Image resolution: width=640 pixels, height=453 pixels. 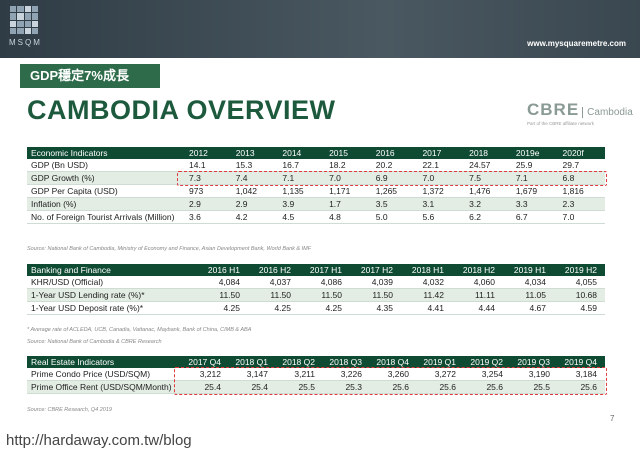 I want to click on cell-value: 4,039, so click(x=375, y=282).